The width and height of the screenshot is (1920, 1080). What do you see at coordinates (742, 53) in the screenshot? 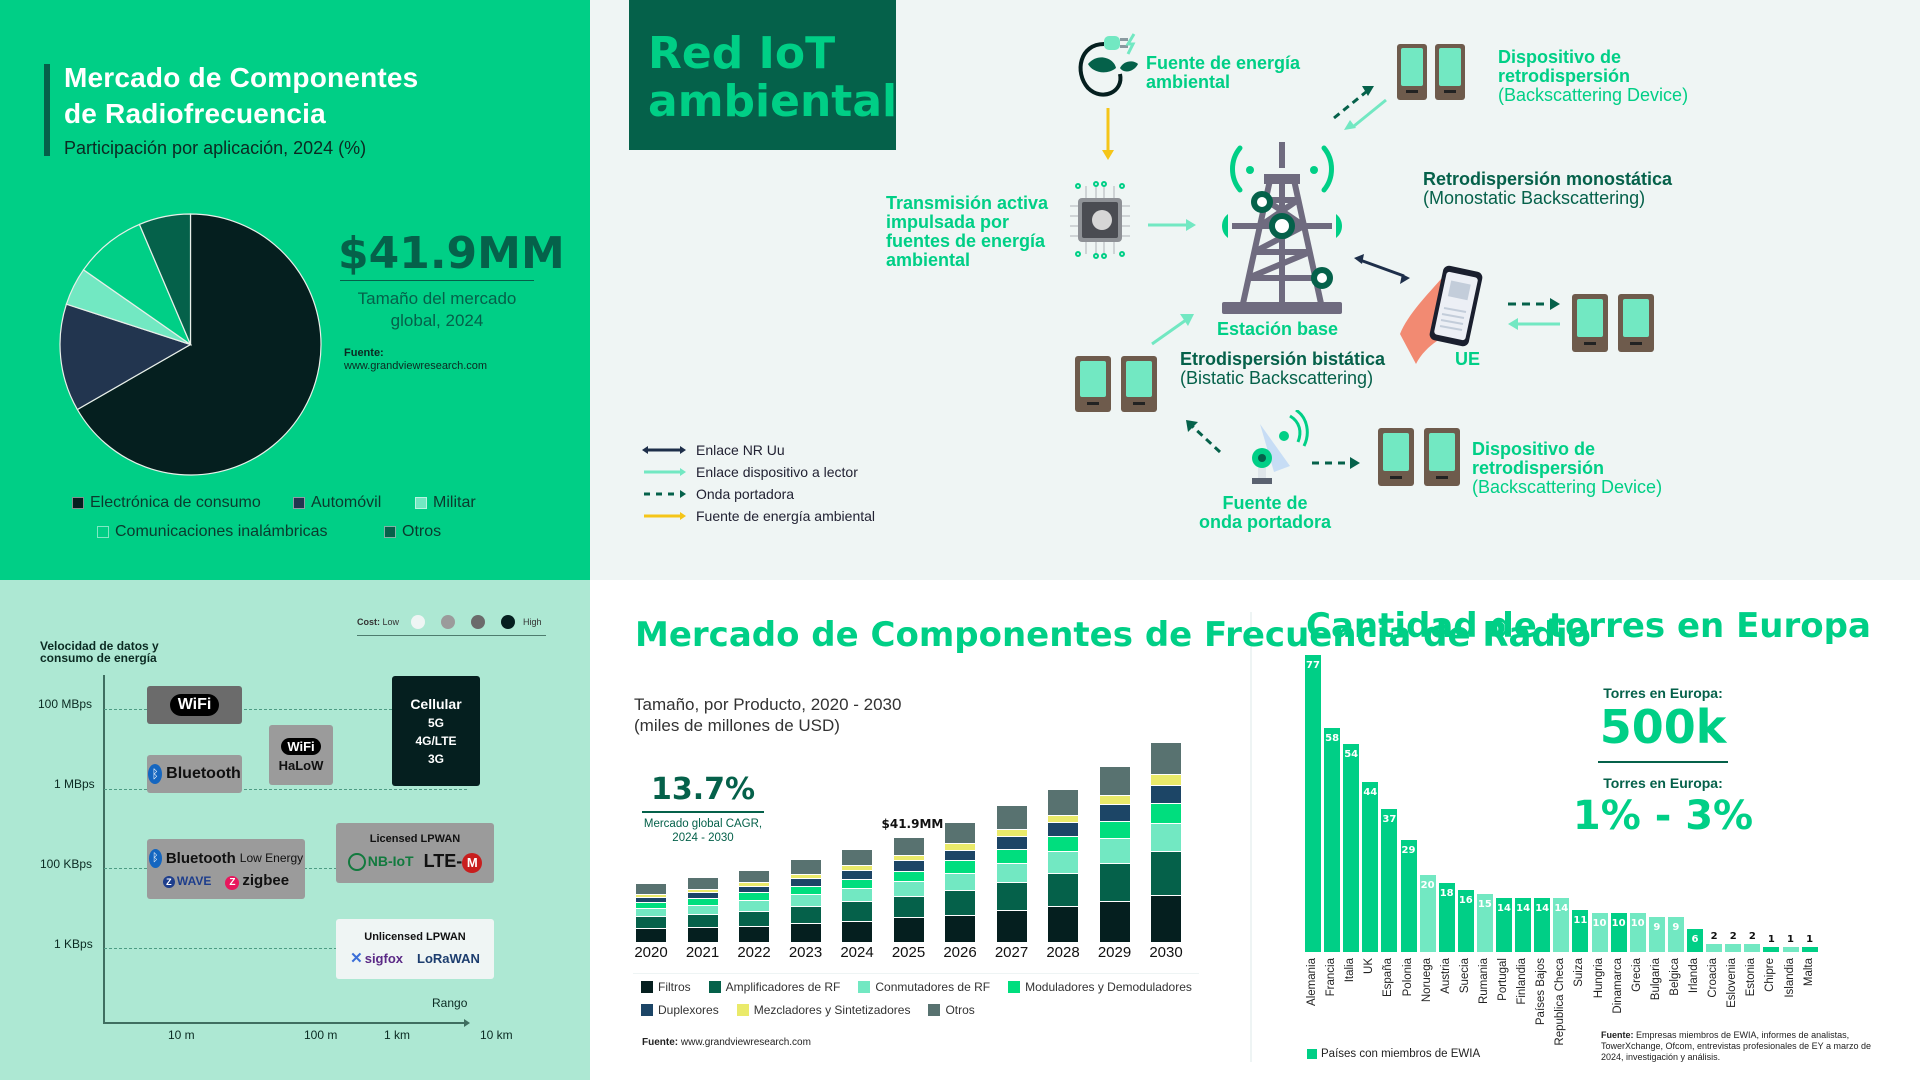
I see `iot-title-line-1: Red IoT` at bounding box center [742, 53].